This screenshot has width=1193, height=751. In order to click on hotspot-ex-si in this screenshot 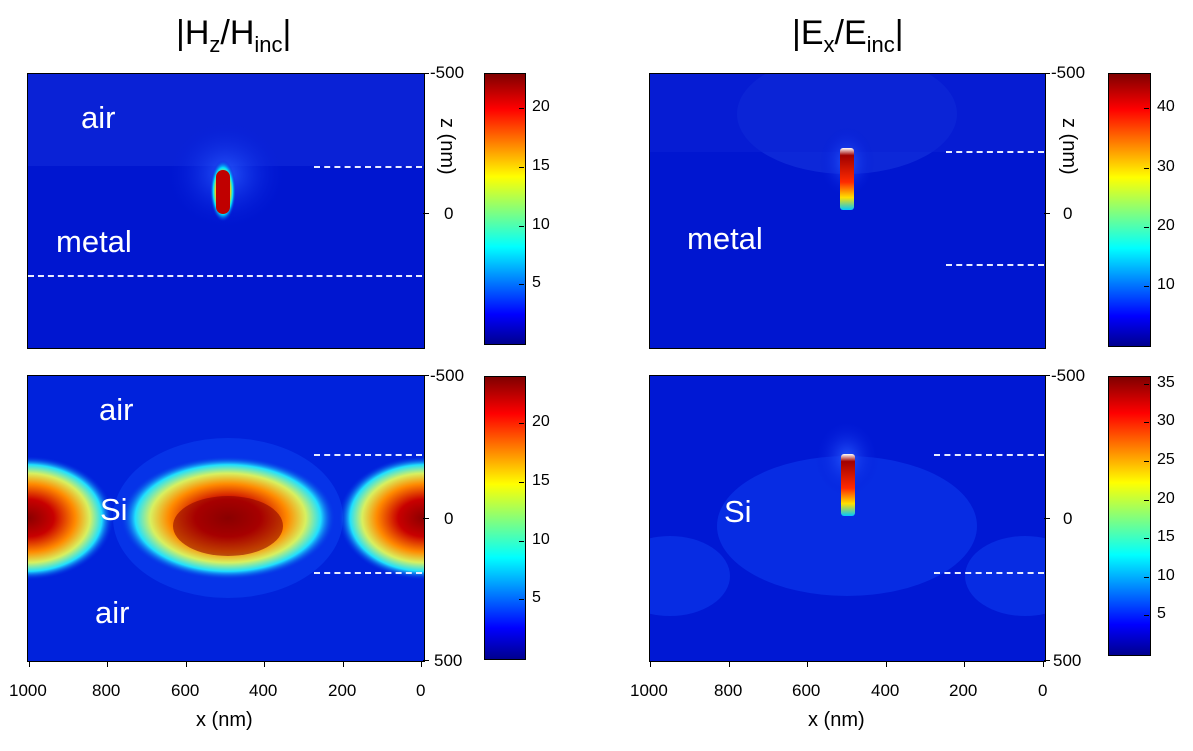, I will do `click(848, 485)`.